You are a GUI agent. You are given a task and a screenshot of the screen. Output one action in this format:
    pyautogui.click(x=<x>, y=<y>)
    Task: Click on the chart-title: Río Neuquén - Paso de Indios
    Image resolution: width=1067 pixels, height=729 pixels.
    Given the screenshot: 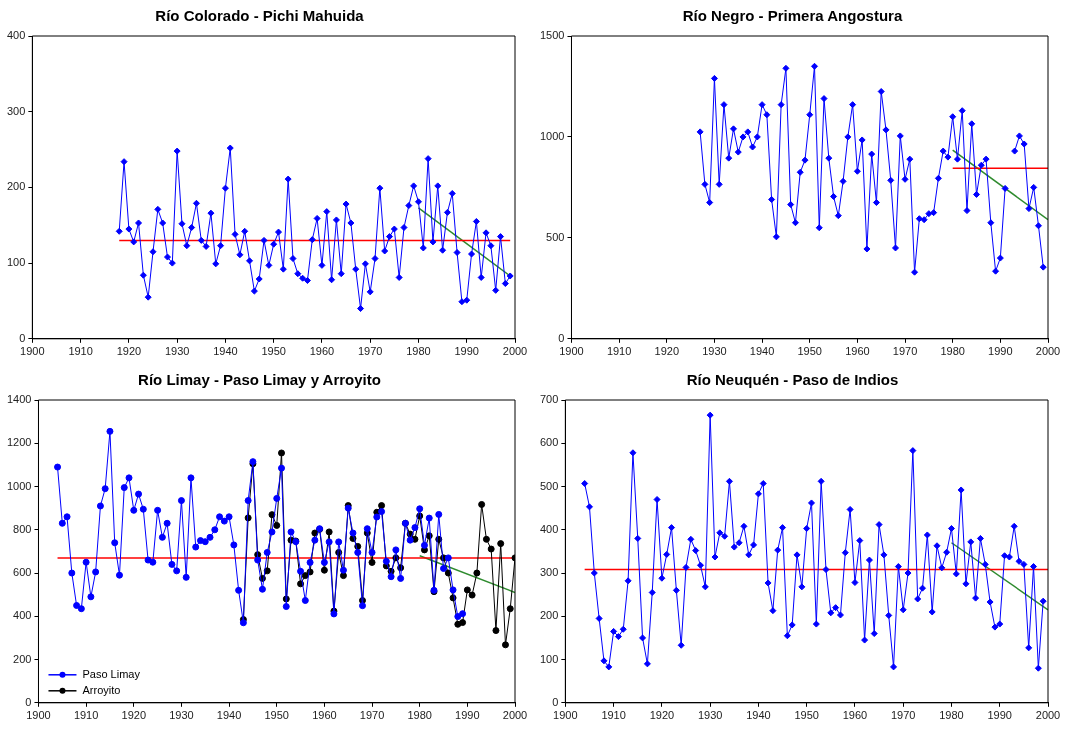 What is the action you would take?
    pyautogui.click(x=792, y=380)
    